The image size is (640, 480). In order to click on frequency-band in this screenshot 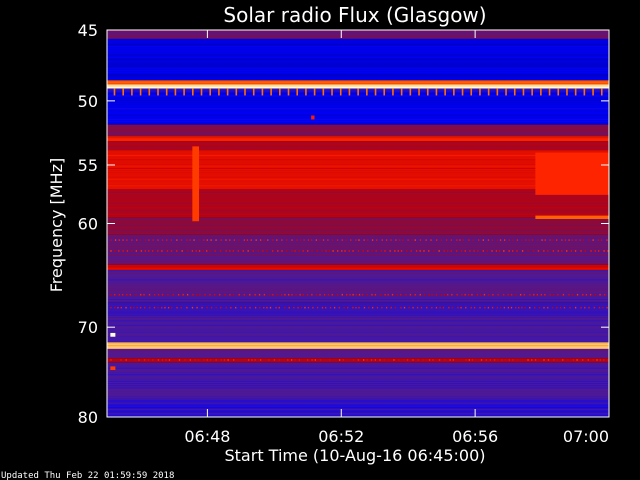, I will do `click(358, 408)`.